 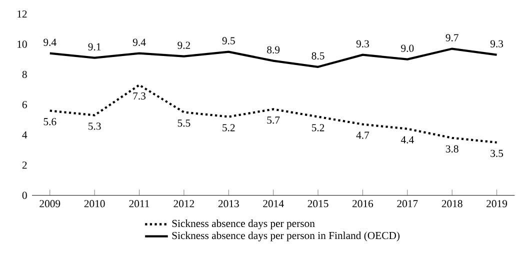 I want to click on y-tick-label: 8, so click(x=24, y=74).